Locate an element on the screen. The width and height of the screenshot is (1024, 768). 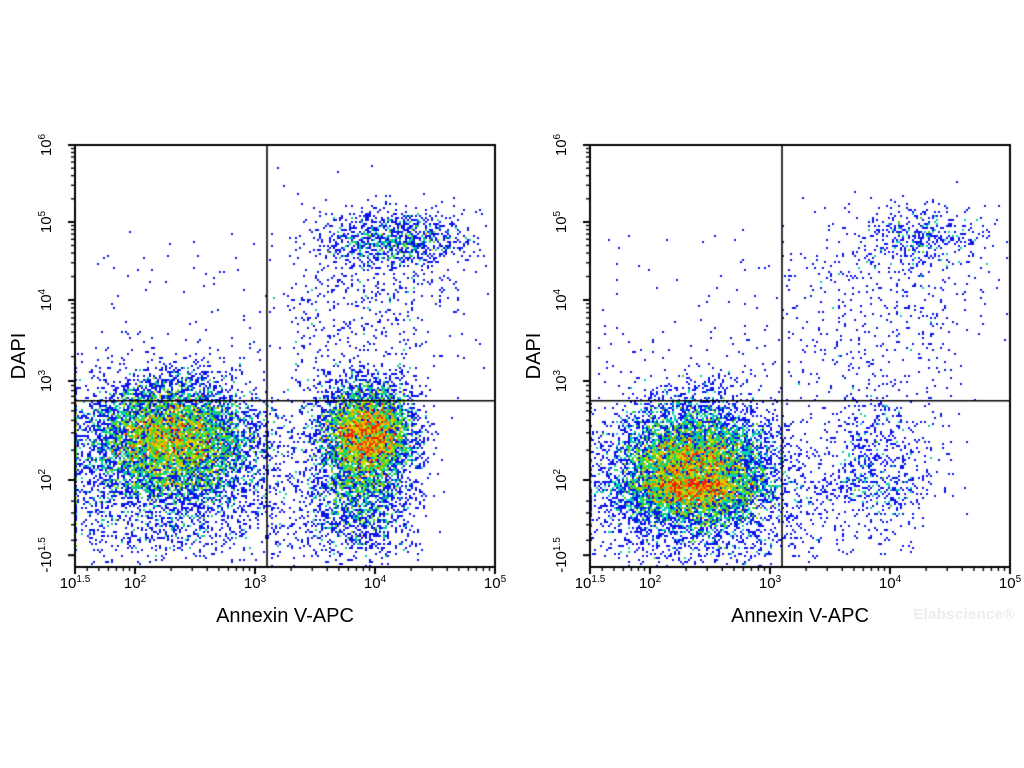
watermark-elabscience: Elabscience® is located at coordinates (964, 614).